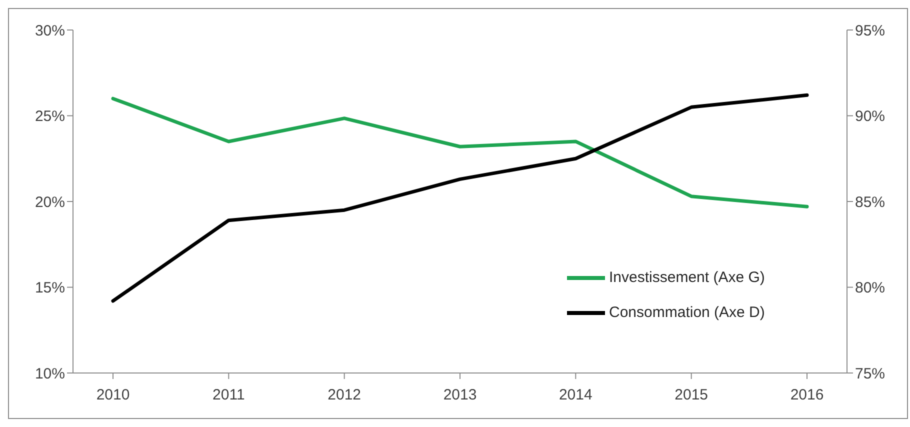 This screenshot has width=910, height=427. What do you see at coordinates (575, 395) in the screenshot?
I see `x-tick-label: 2014` at bounding box center [575, 395].